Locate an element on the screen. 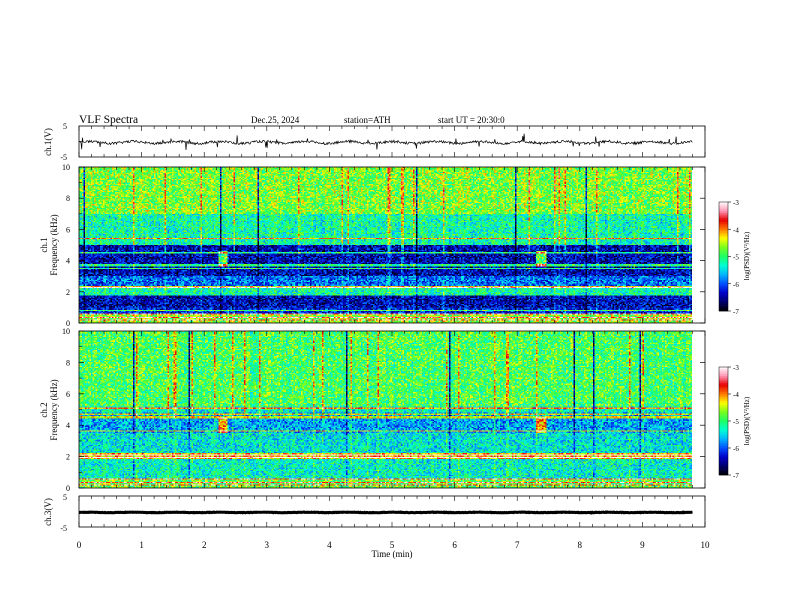  ch2-spectrogram-panel: ch.2 Frequency (kHz) is located at coordinates (49, 409).